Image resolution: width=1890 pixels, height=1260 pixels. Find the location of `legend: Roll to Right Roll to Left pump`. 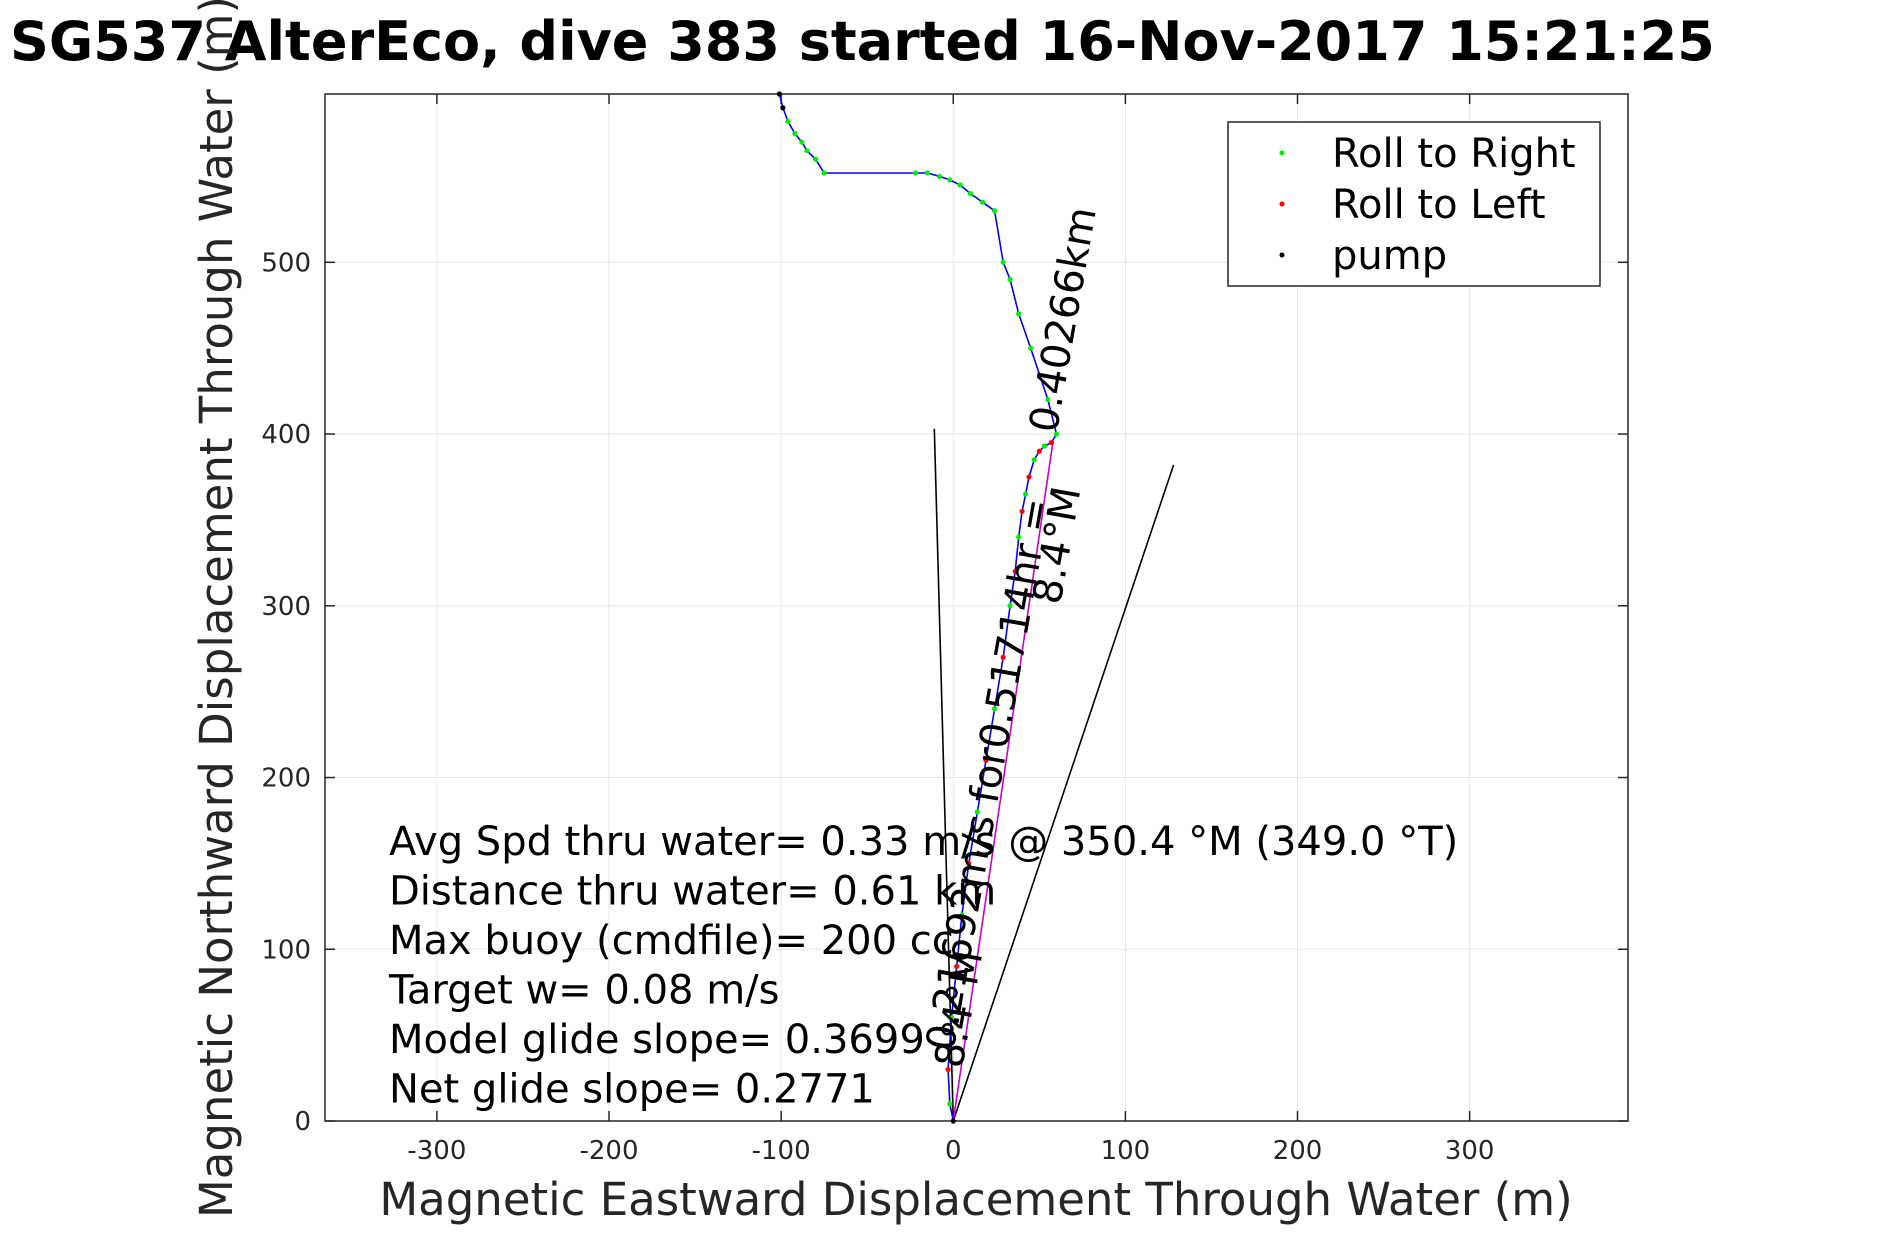

legend: Roll to Right Roll to Left pump is located at coordinates (1414, 204).